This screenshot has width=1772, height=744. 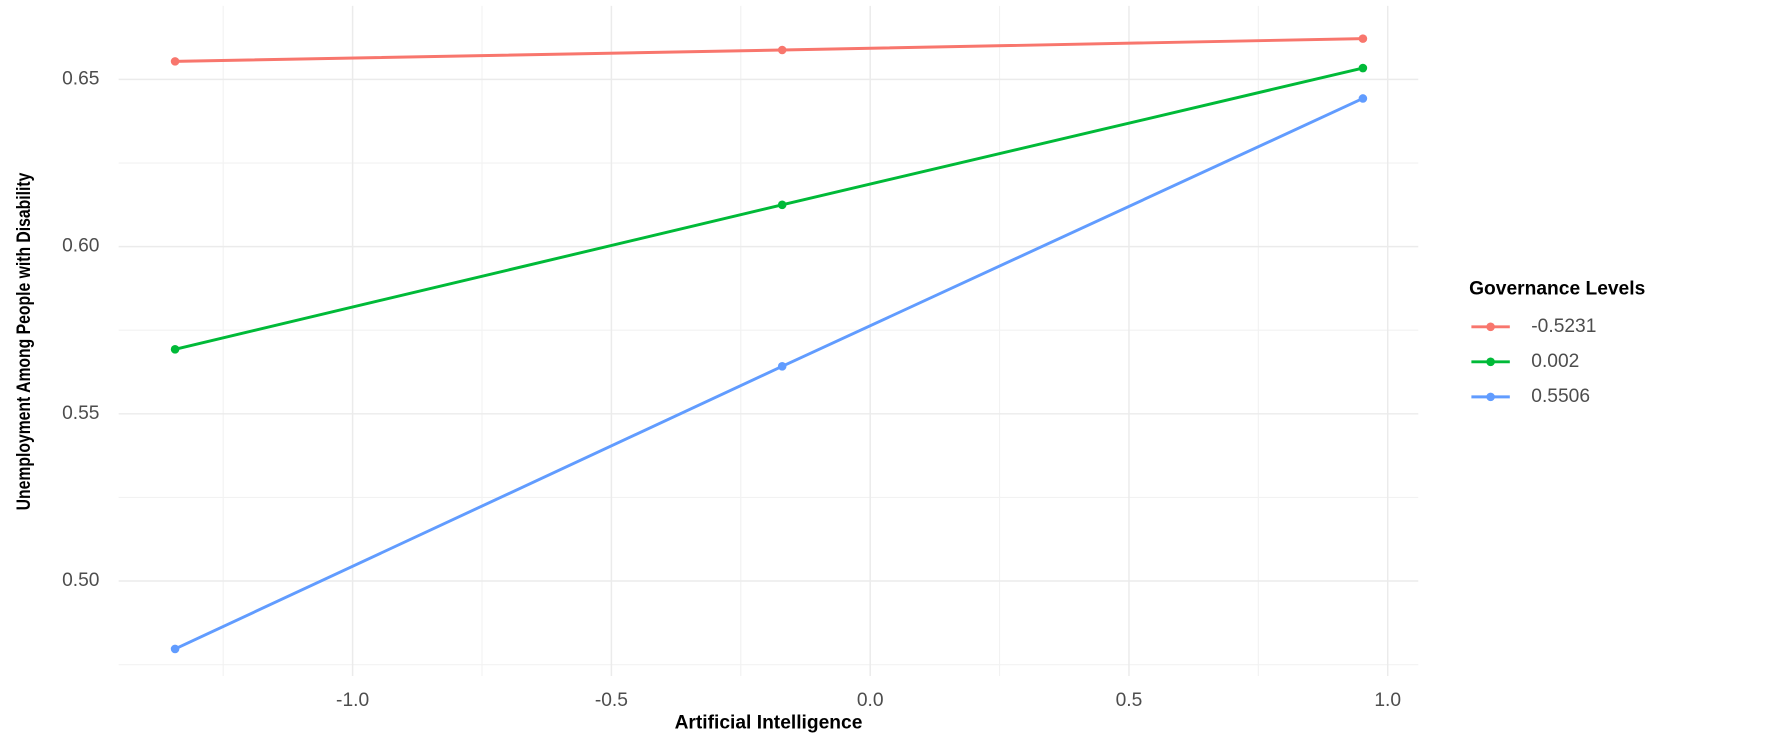 What do you see at coordinates (1557, 289) in the screenshot?
I see `legend-title: Governance Levels` at bounding box center [1557, 289].